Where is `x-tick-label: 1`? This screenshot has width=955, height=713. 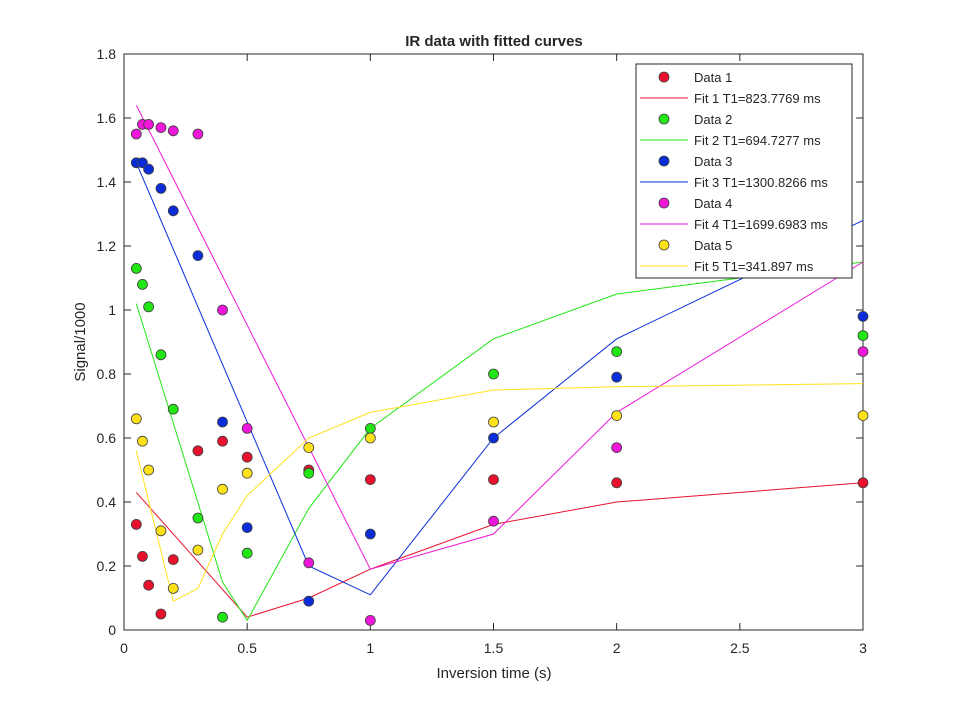
x-tick-label: 1 is located at coordinates (370, 648).